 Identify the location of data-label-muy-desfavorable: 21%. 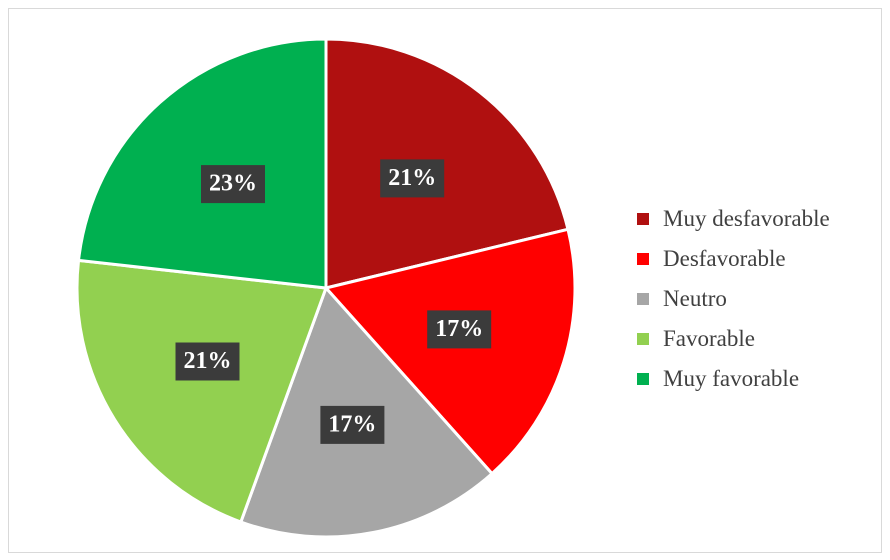
(412, 178).